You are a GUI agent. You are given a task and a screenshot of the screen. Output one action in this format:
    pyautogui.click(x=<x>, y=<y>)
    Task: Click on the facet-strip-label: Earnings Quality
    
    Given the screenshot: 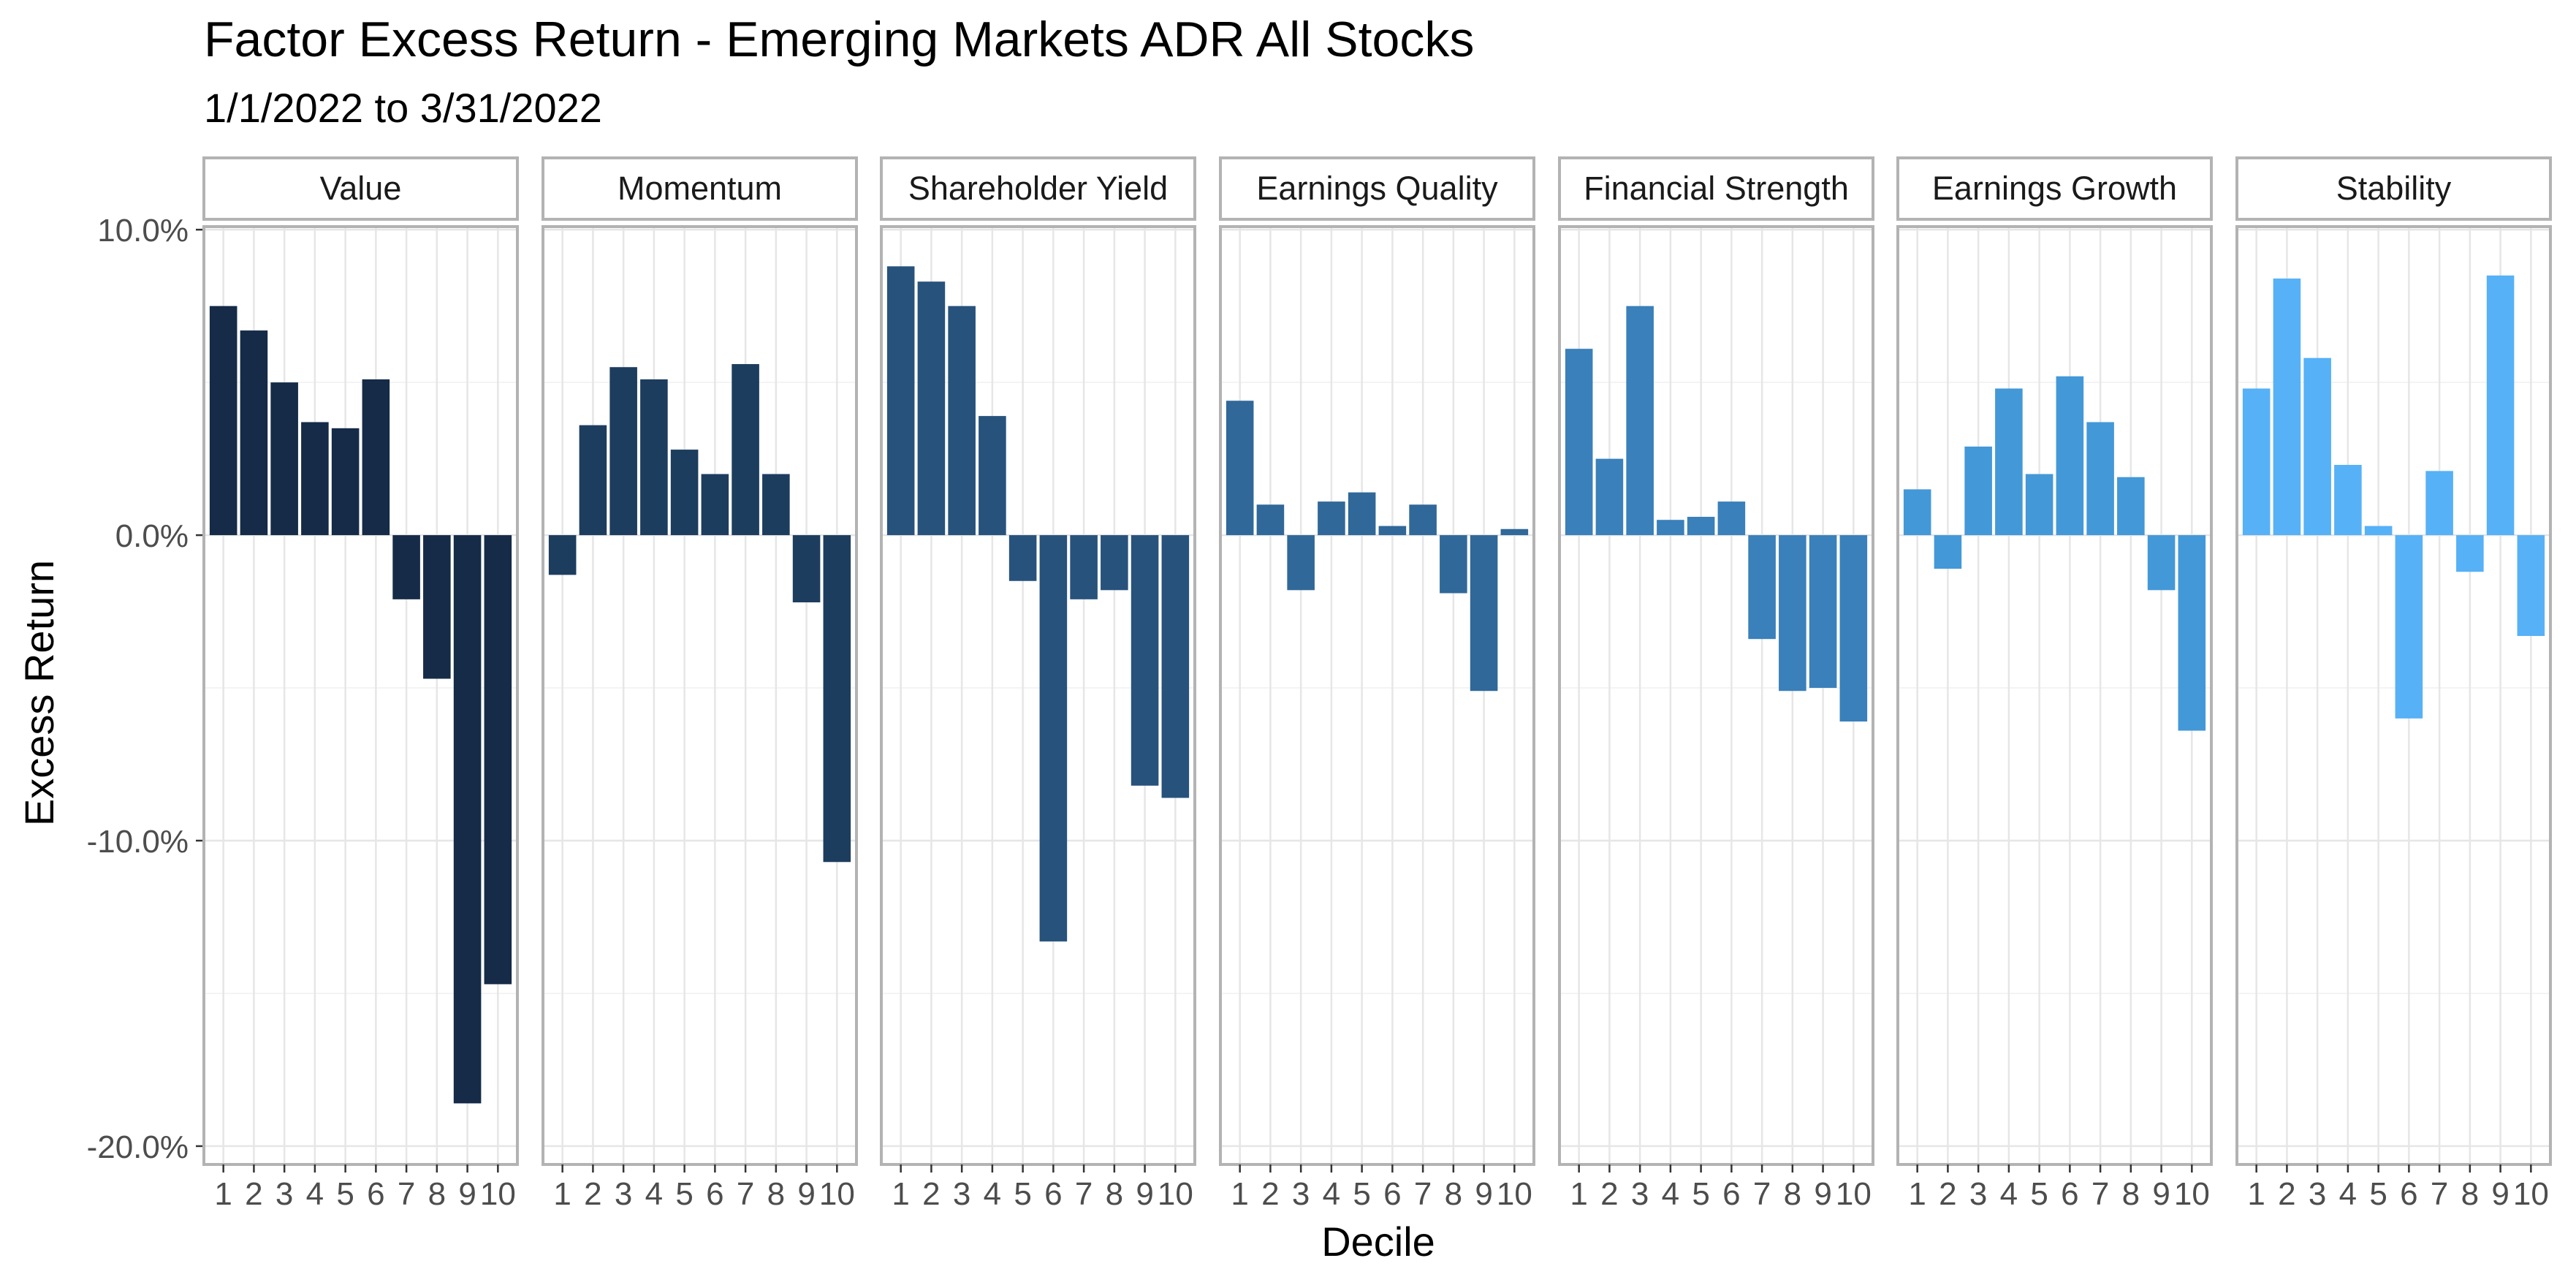 What is the action you would take?
    pyautogui.click(x=1377, y=188)
    